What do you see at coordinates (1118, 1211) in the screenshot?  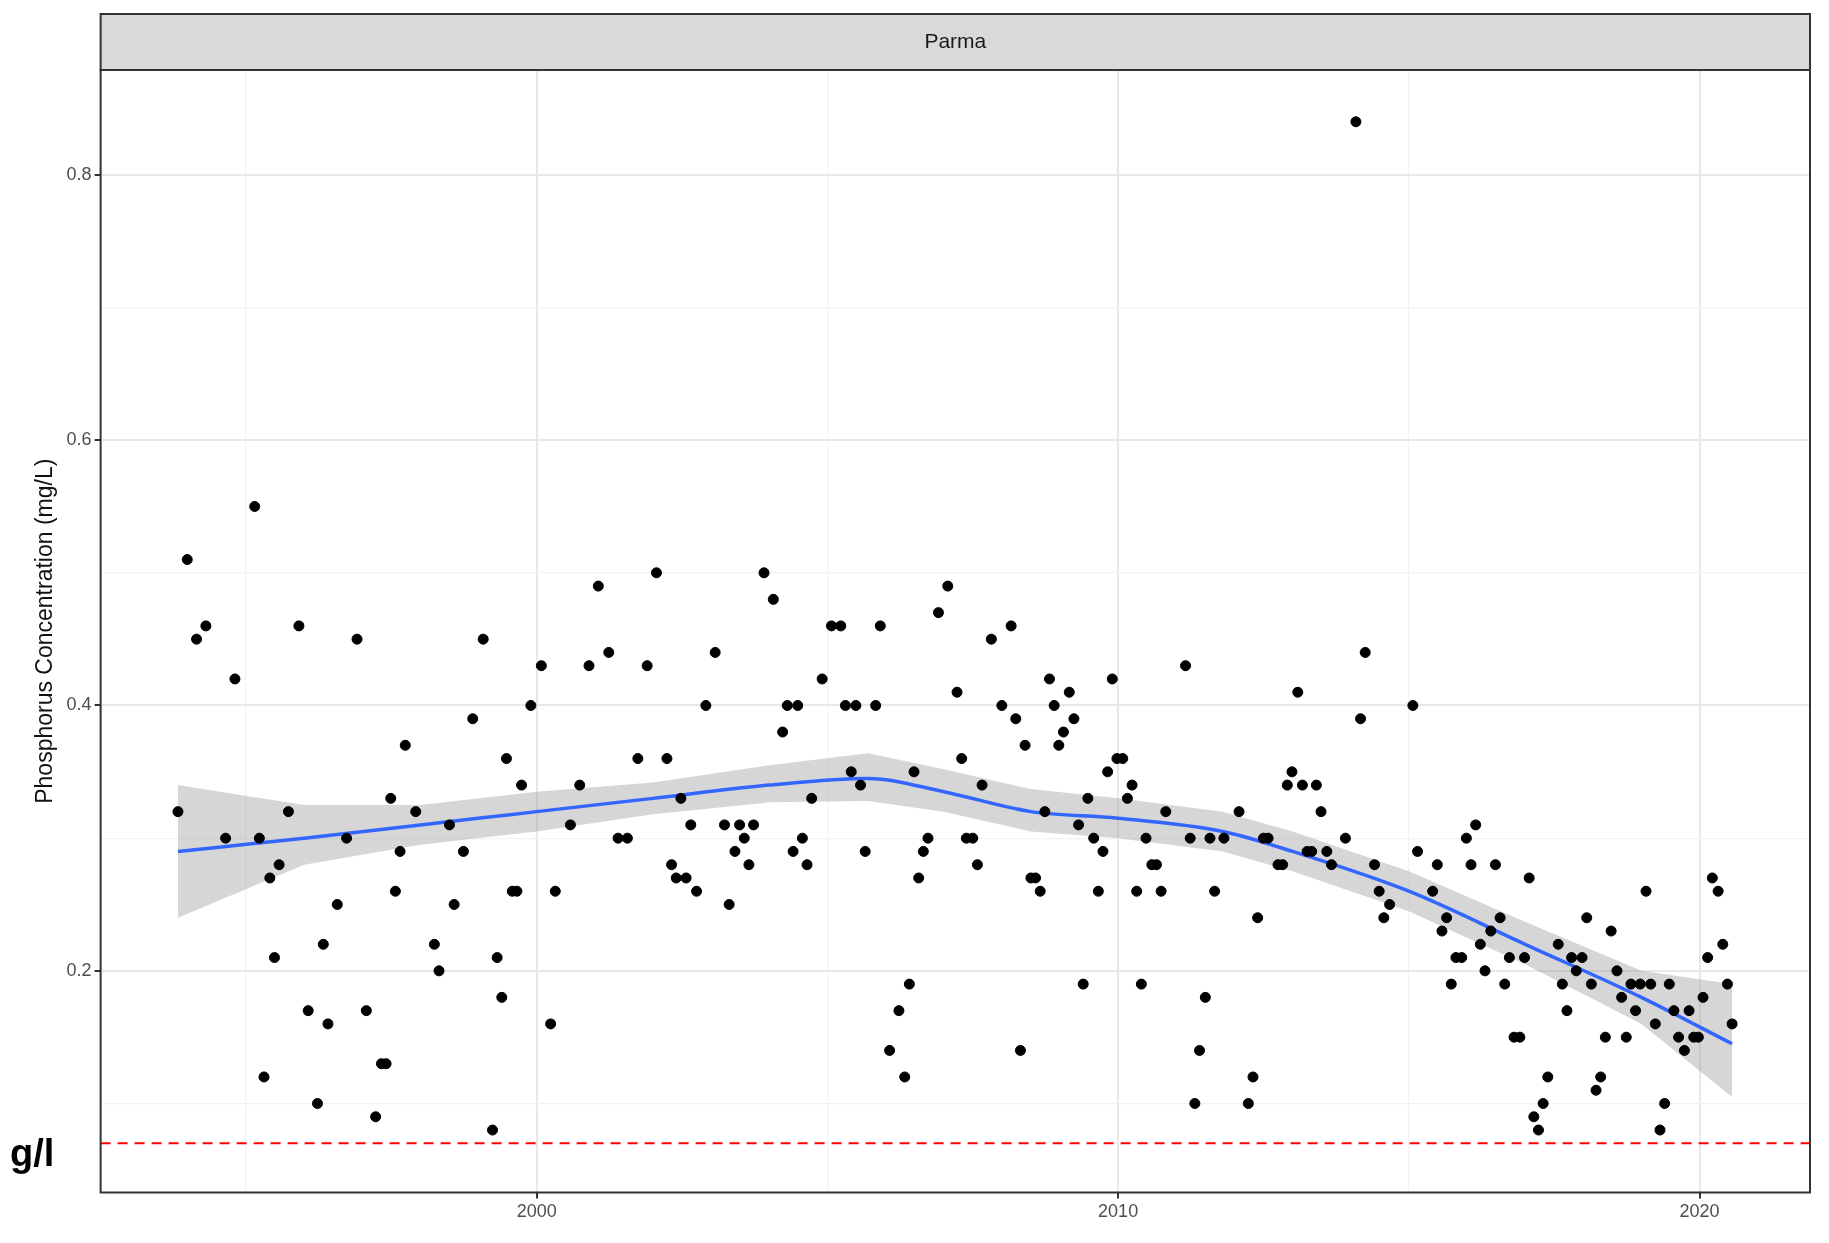 I see `x-tick-label: 2010` at bounding box center [1118, 1211].